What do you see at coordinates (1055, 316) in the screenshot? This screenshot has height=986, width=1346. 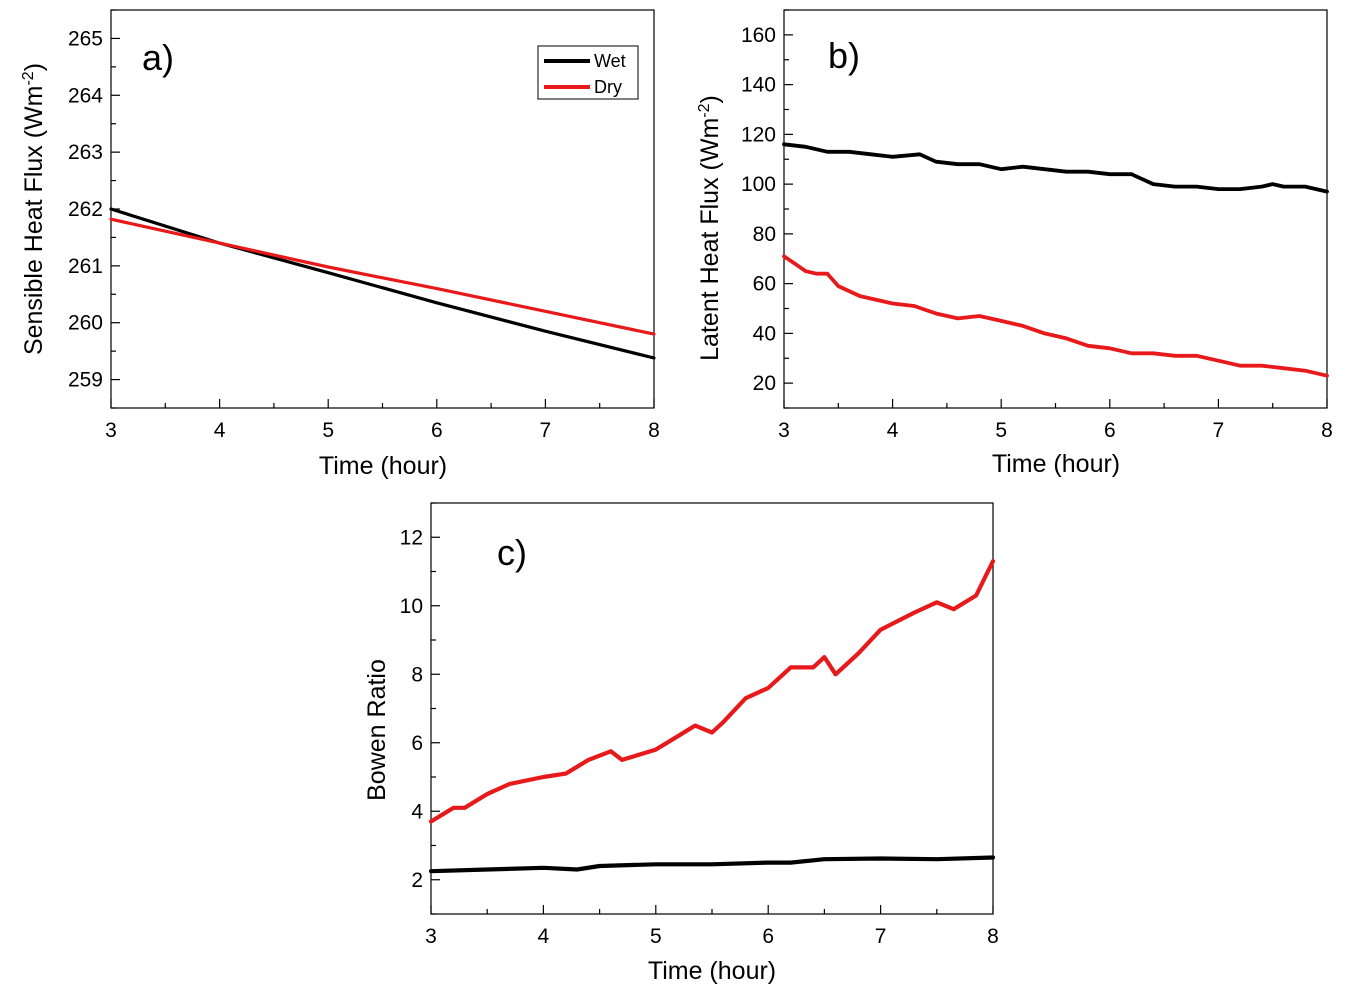 I see `panel-b-series-dry-line` at bounding box center [1055, 316].